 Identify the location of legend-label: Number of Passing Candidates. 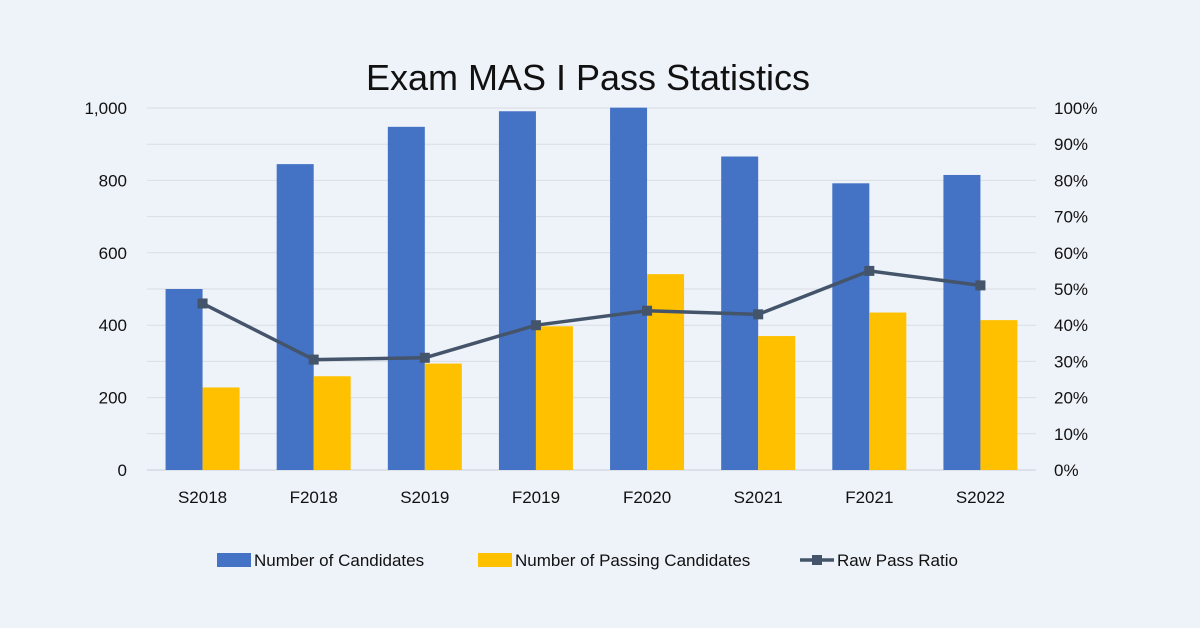
(632, 560).